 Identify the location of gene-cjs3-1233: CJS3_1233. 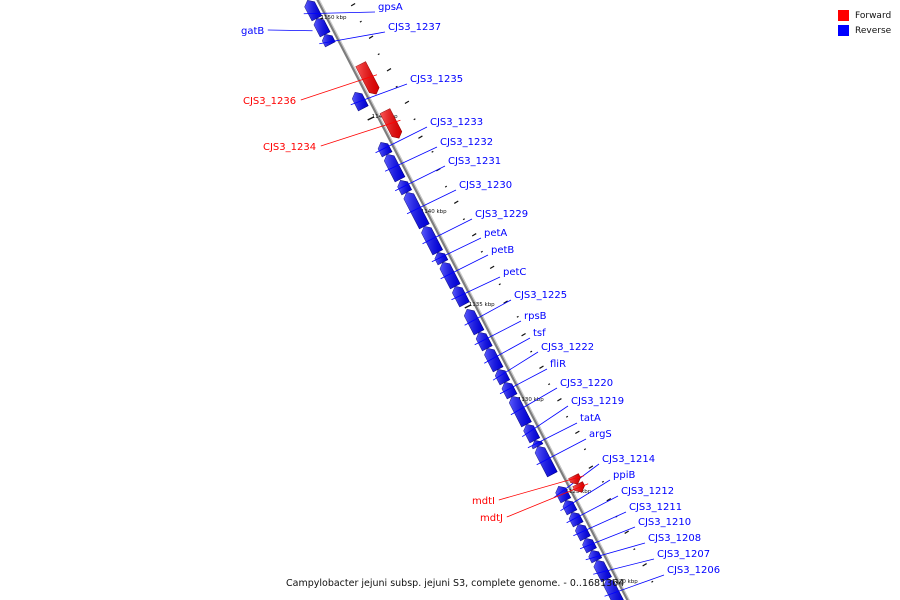
(429, 137).